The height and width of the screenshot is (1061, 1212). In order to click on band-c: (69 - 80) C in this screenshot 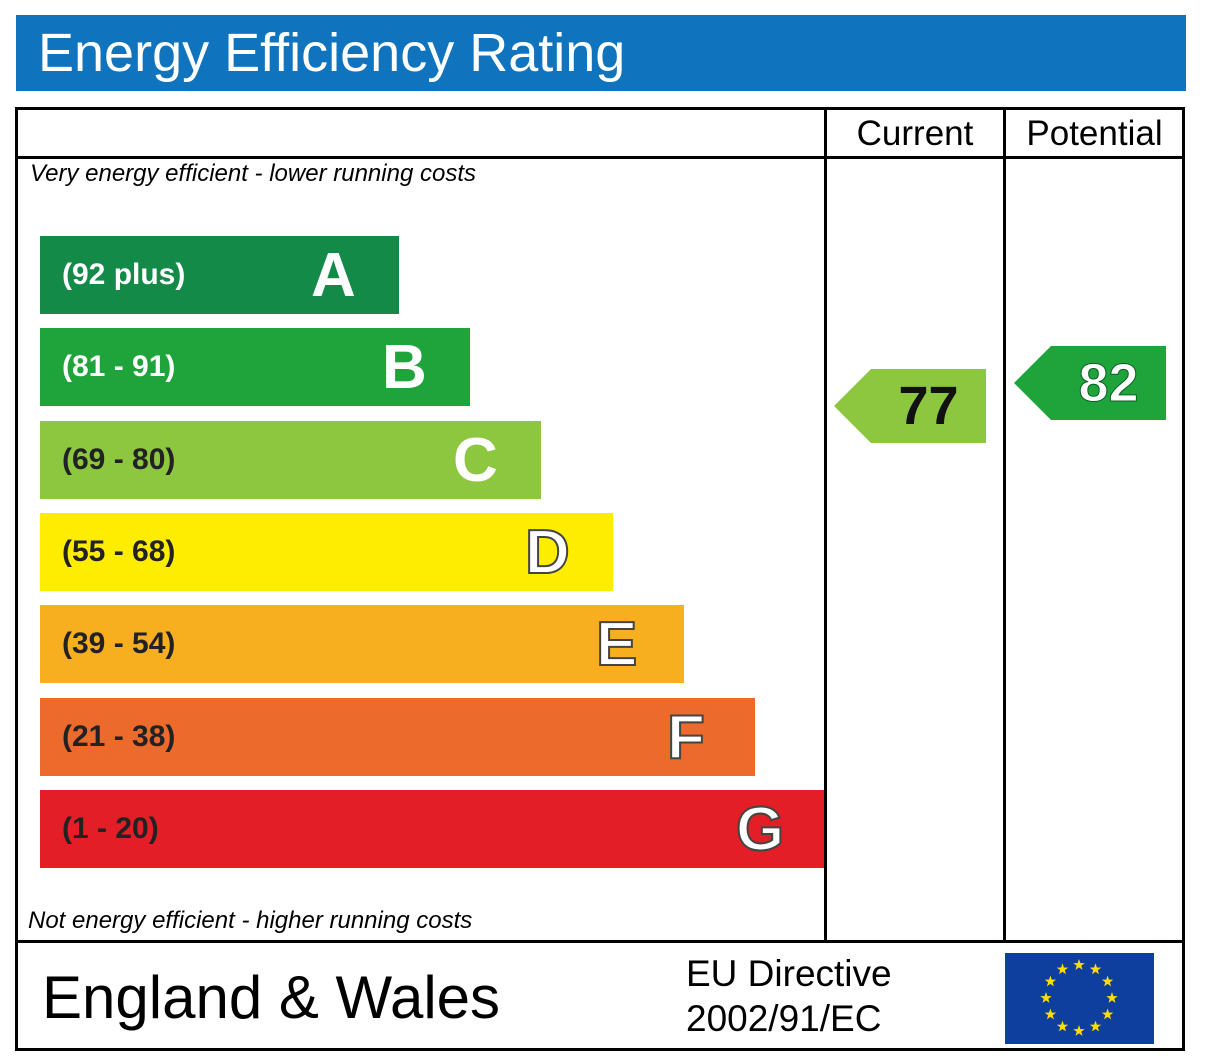, I will do `click(290, 460)`.